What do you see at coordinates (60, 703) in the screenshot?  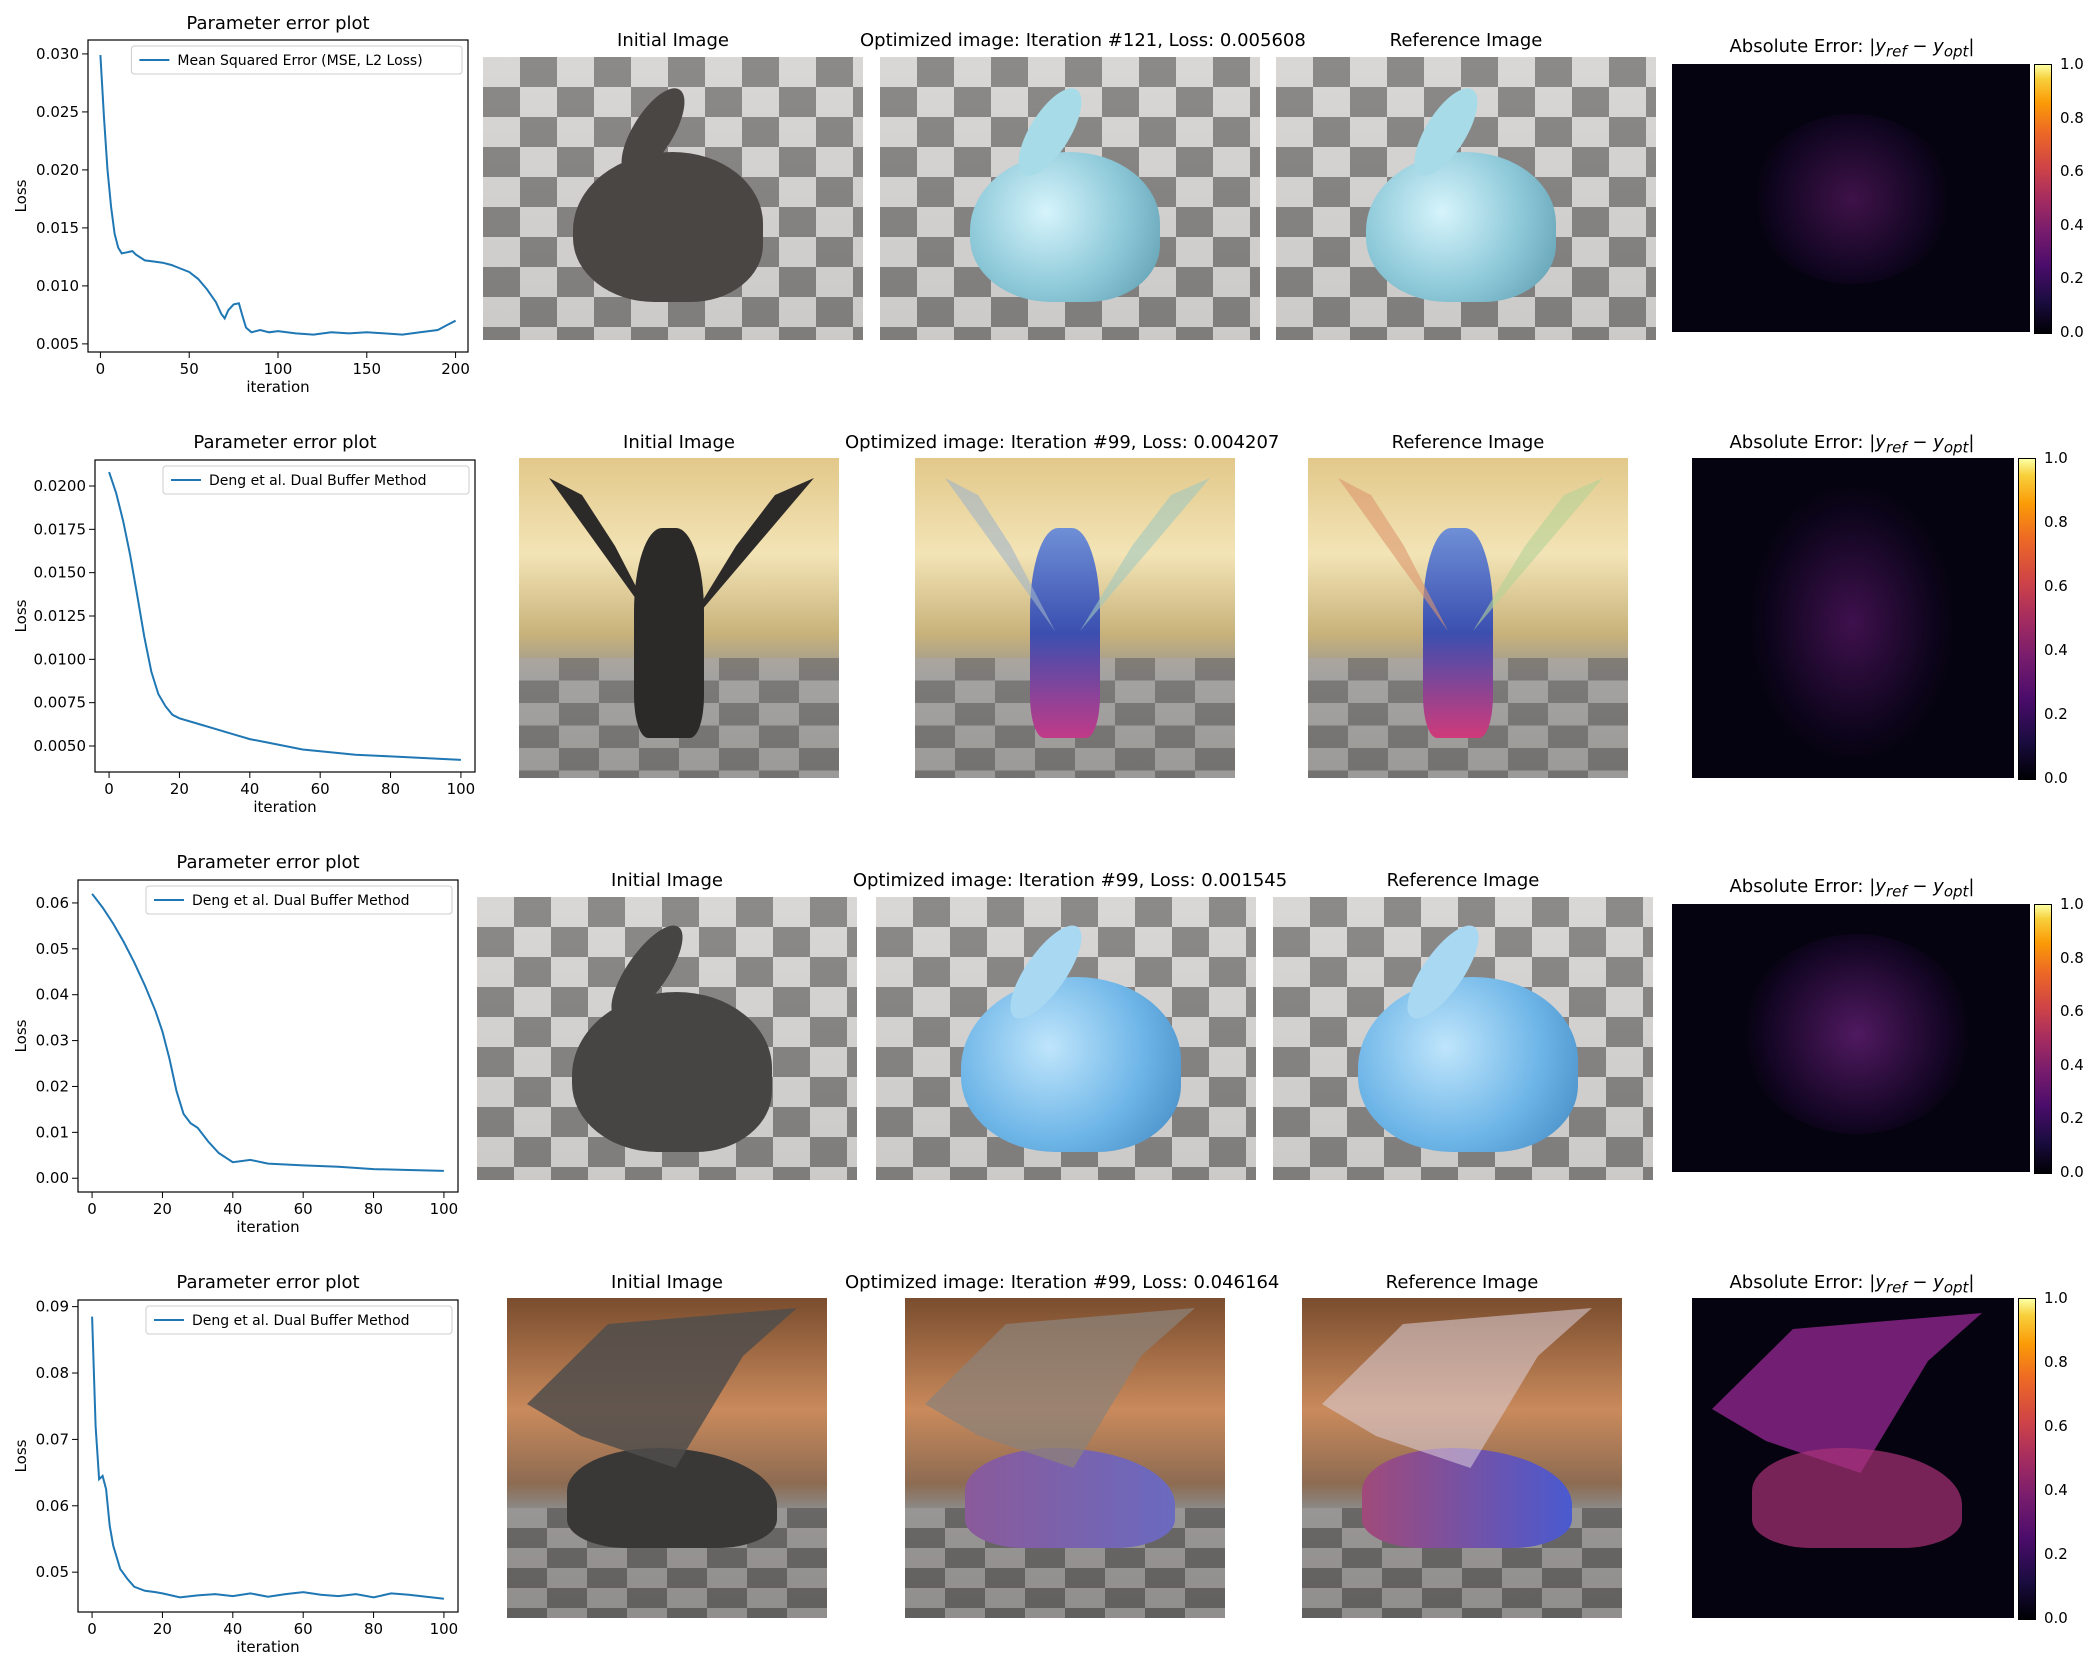 I see `y-tick-label: 0.0075` at bounding box center [60, 703].